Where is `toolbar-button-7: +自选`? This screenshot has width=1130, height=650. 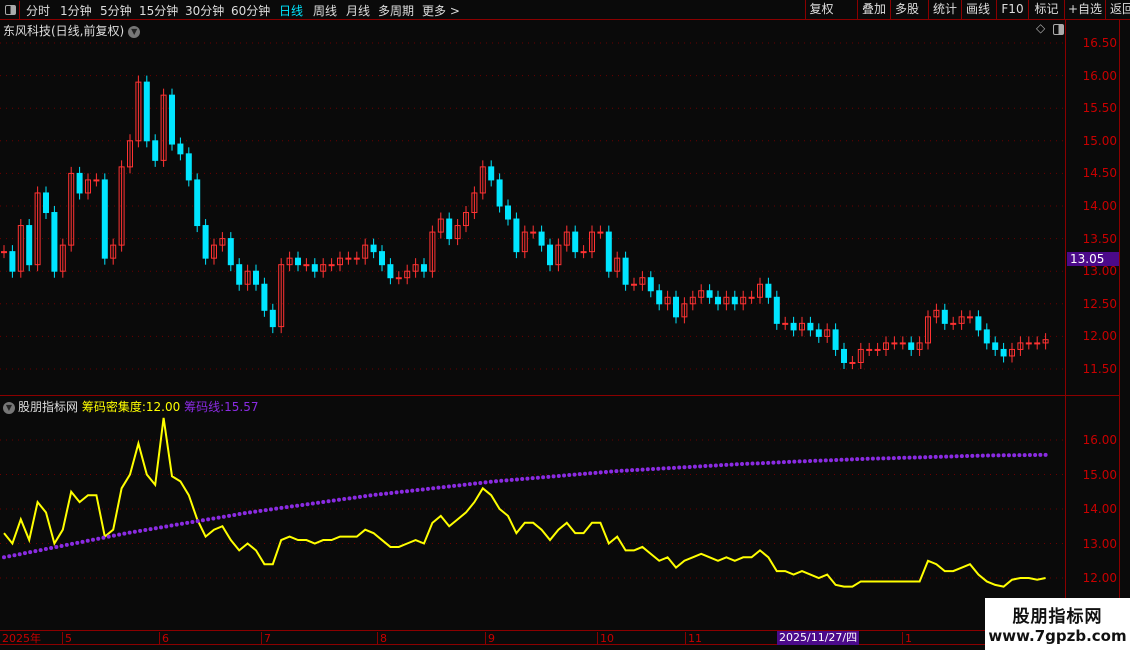
toolbar-button-7: +自选 is located at coordinates (1084, 10).